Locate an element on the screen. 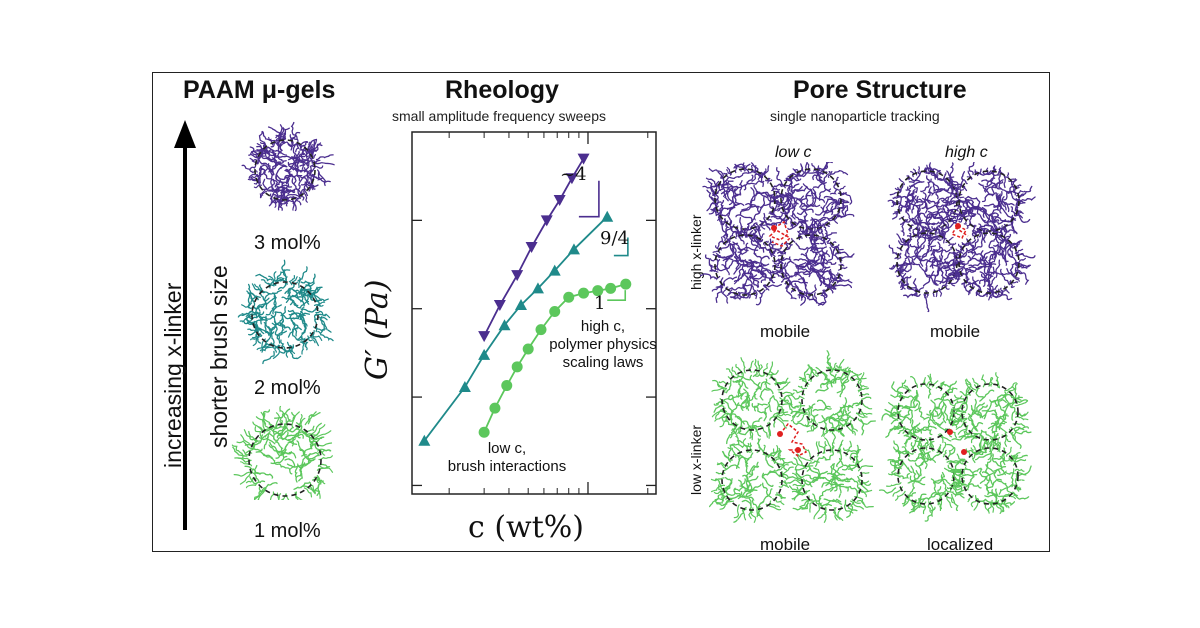  gel-core-outline is located at coordinates (811, 265).